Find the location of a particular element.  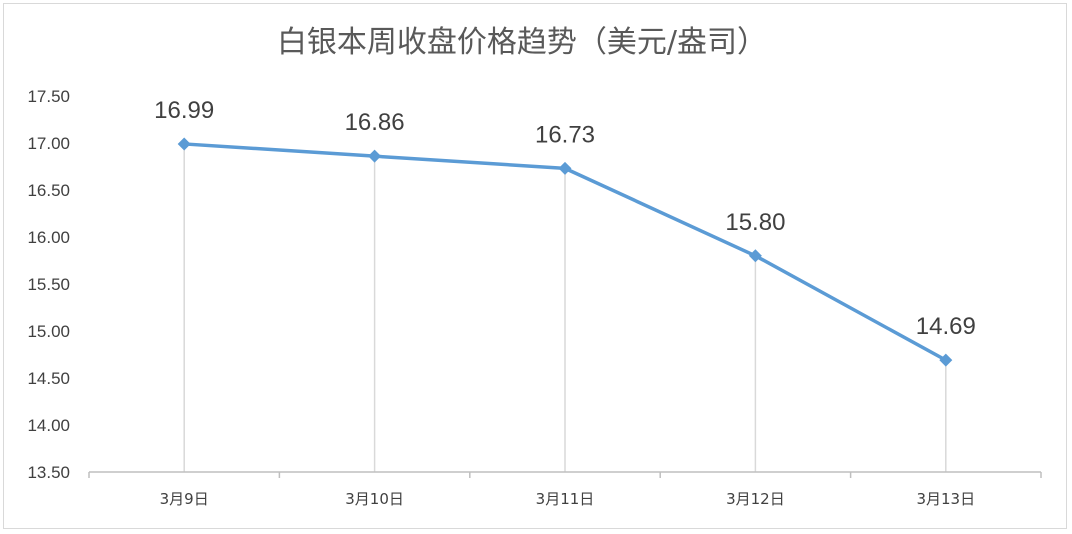

y-tick-label: 15.50 is located at coordinates (48, 284).